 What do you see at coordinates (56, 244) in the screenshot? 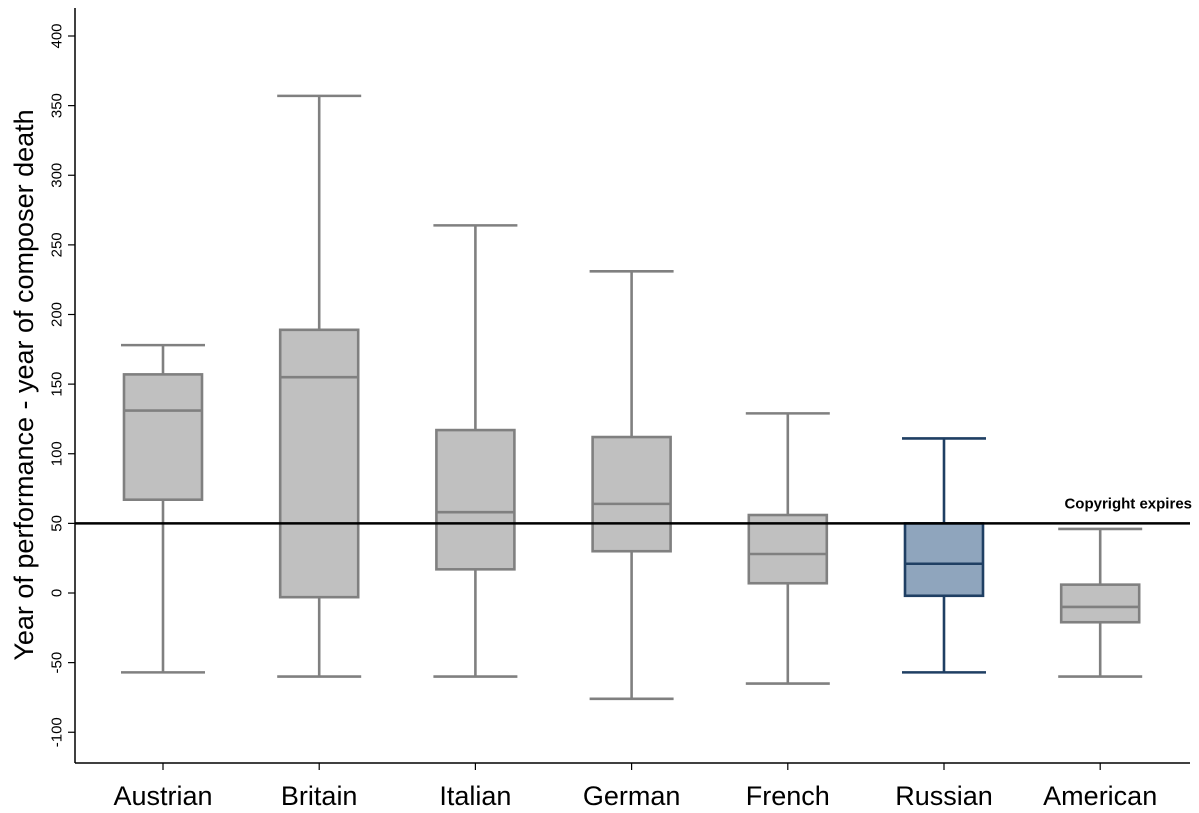
I see `y-tick-label: 250` at bounding box center [56, 244].